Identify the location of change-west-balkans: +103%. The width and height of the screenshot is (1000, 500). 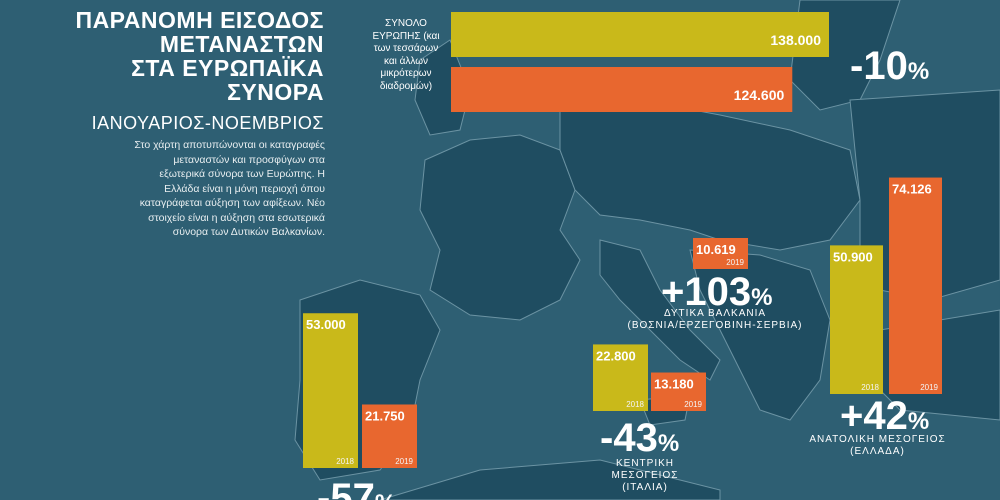
(716, 295).